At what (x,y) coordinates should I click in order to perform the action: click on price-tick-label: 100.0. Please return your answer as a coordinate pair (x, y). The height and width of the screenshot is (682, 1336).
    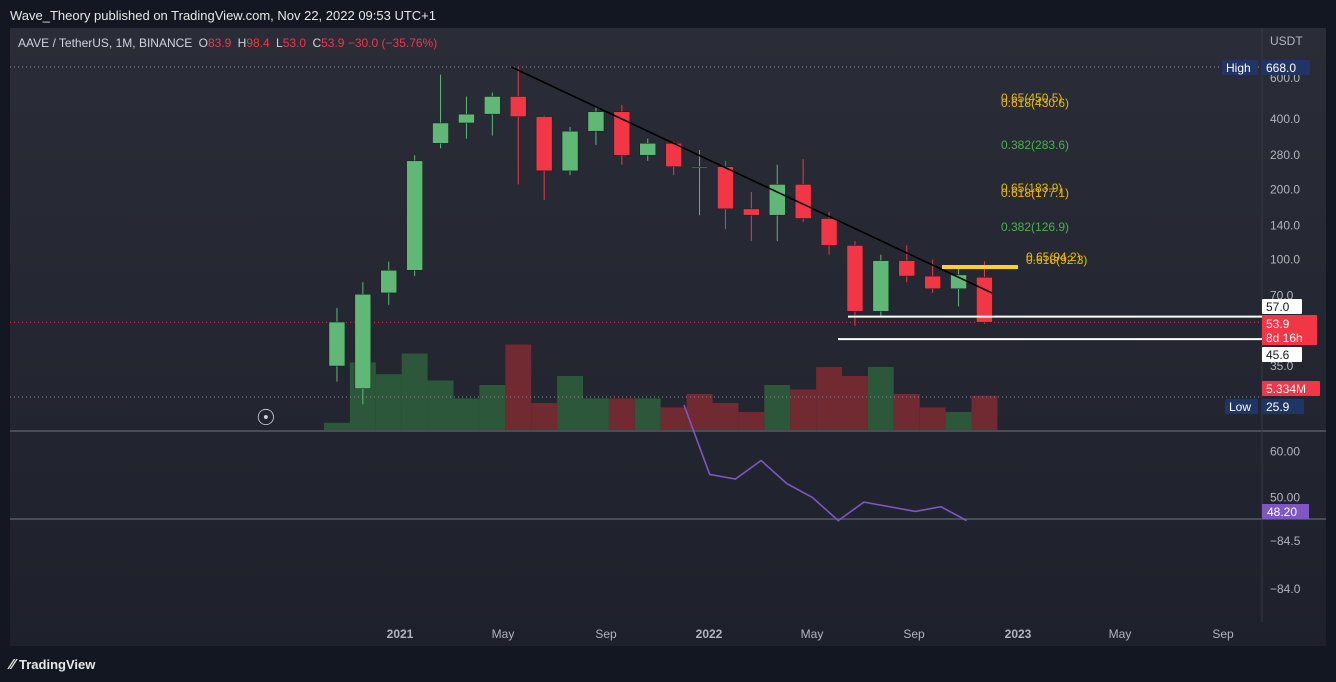
    Looking at the image, I should click on (1285, 260).